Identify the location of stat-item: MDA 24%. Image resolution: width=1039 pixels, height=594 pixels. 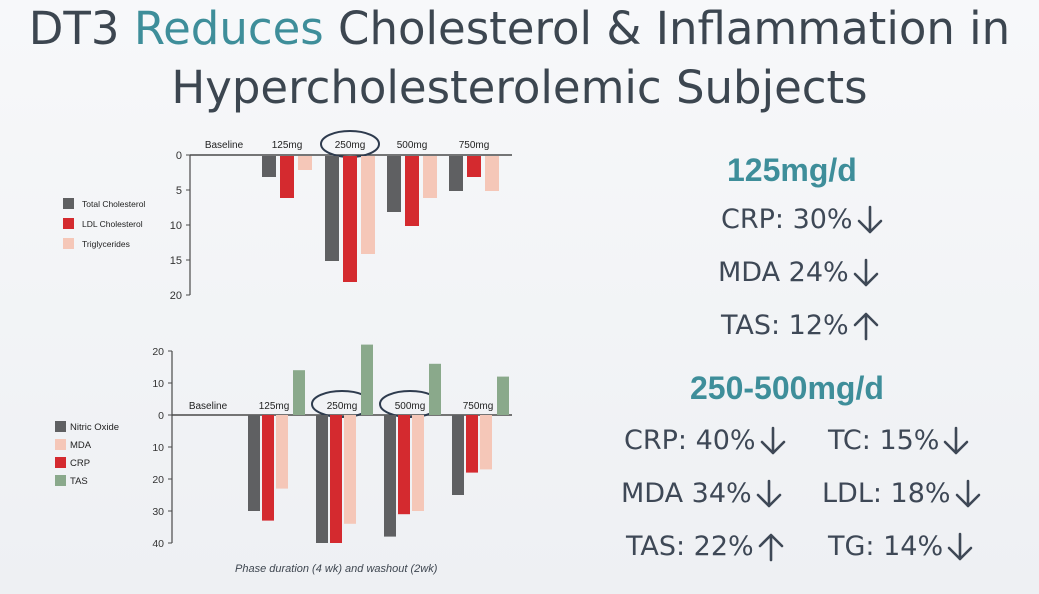
(798, 272).